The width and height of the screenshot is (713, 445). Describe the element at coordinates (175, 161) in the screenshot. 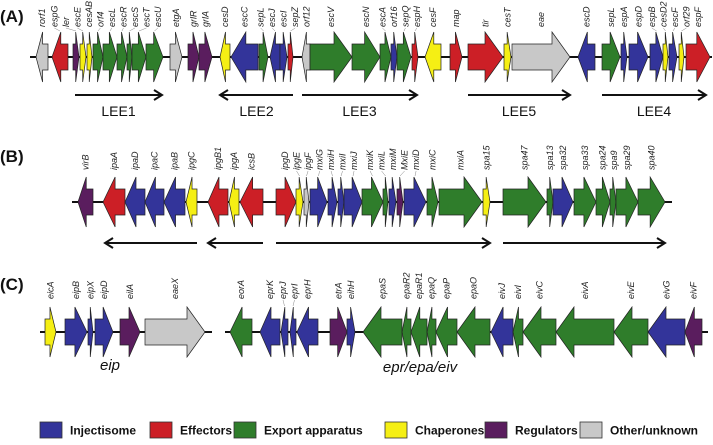

I see `gene-label: ipaB` at that location.